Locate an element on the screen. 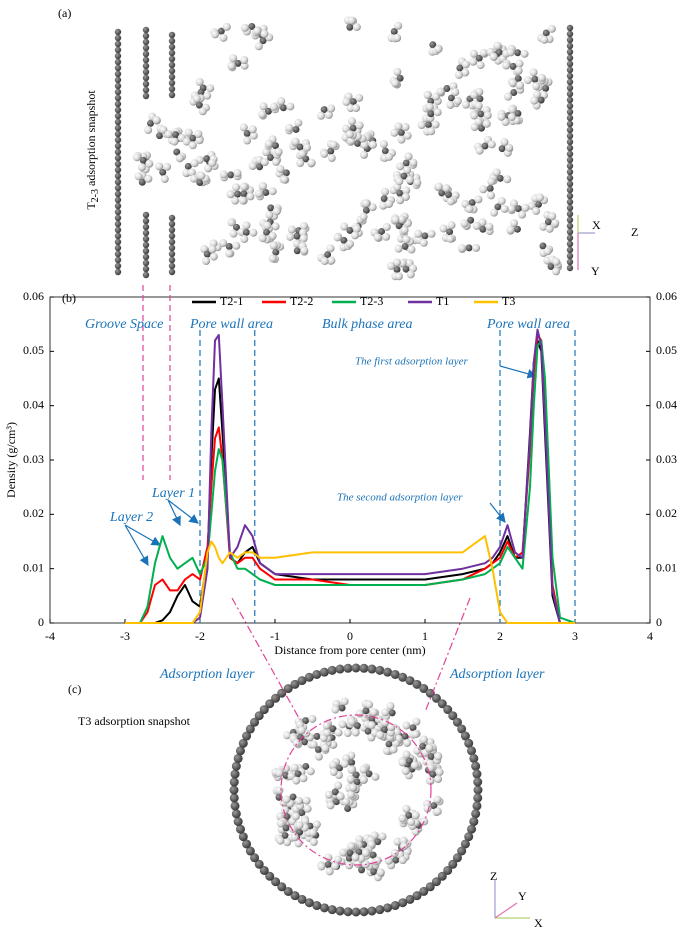 The image size is (685, 932). y2-tick-label: 0.02 is located at coordinates (666, 513).